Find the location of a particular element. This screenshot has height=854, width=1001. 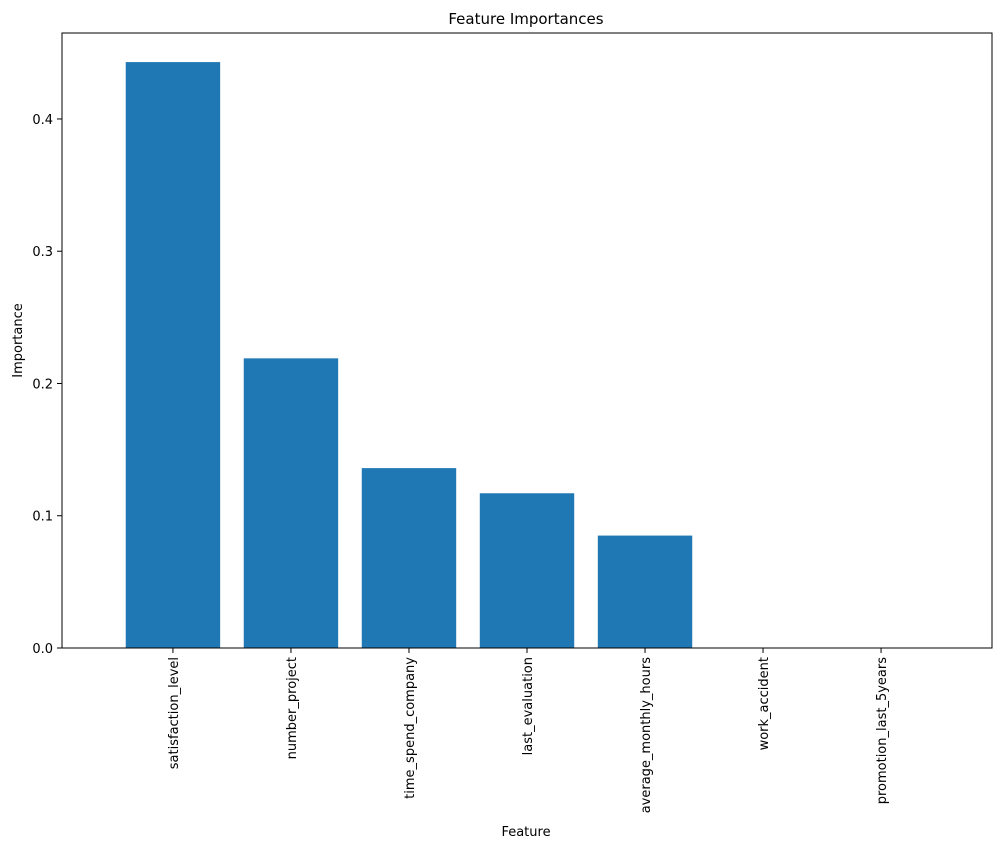

y-tick-label: 0.1 is located at coordinates (42, 517).